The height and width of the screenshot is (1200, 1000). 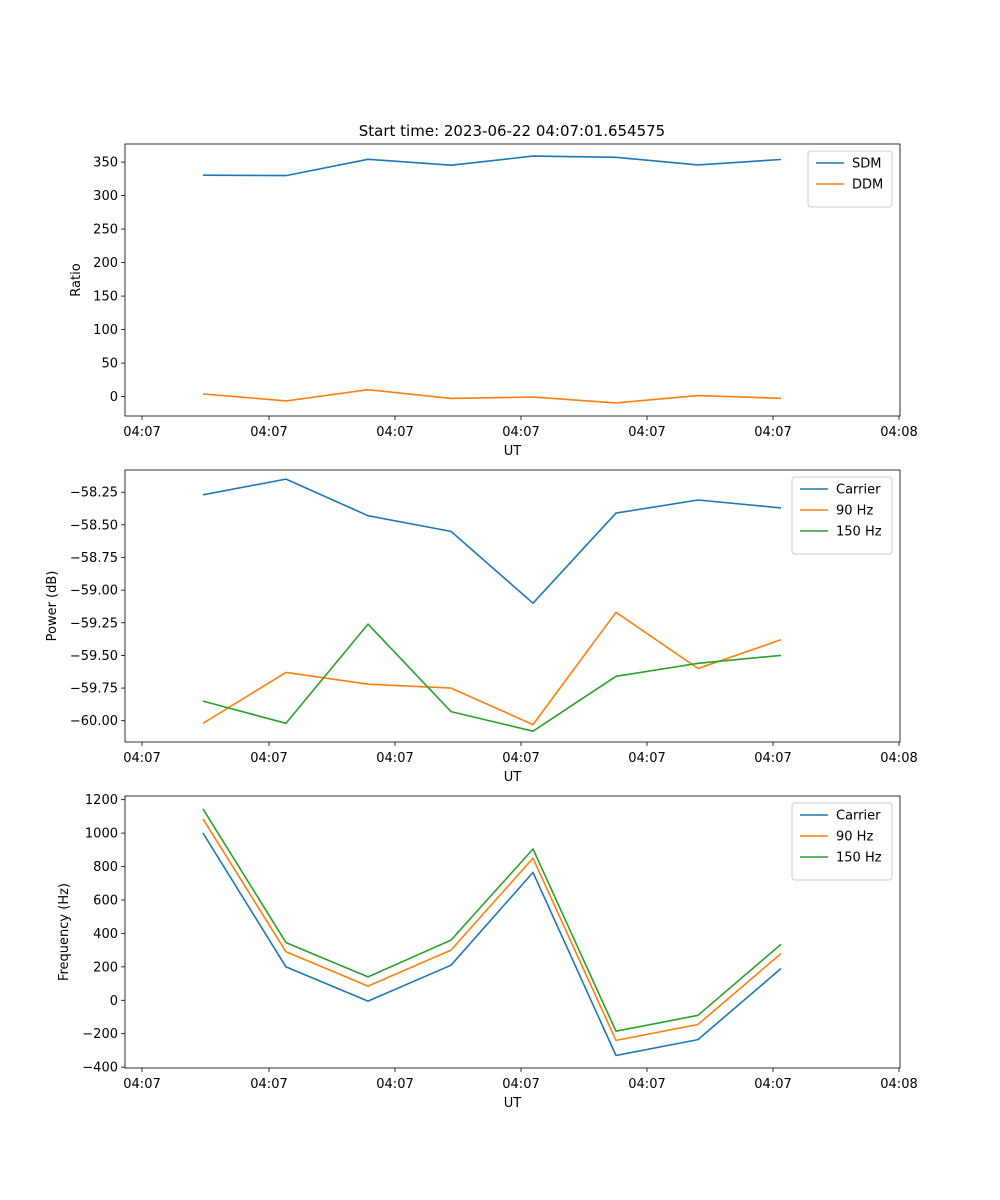 What do you see at coordinates (109, 364) in the screenshot?
I see `y-tick-label: 50` at bounding box center [109, 364].